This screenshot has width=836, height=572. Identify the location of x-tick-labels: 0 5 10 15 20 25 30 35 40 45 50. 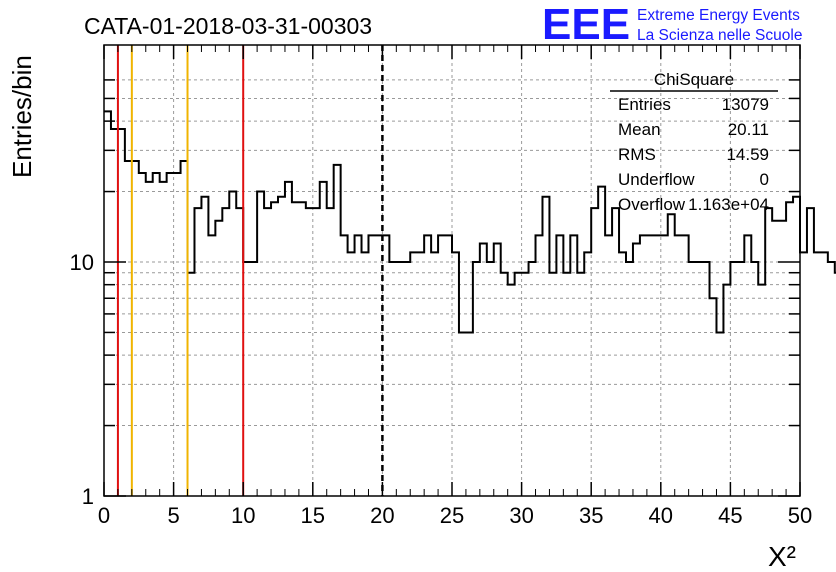
(455, 515).